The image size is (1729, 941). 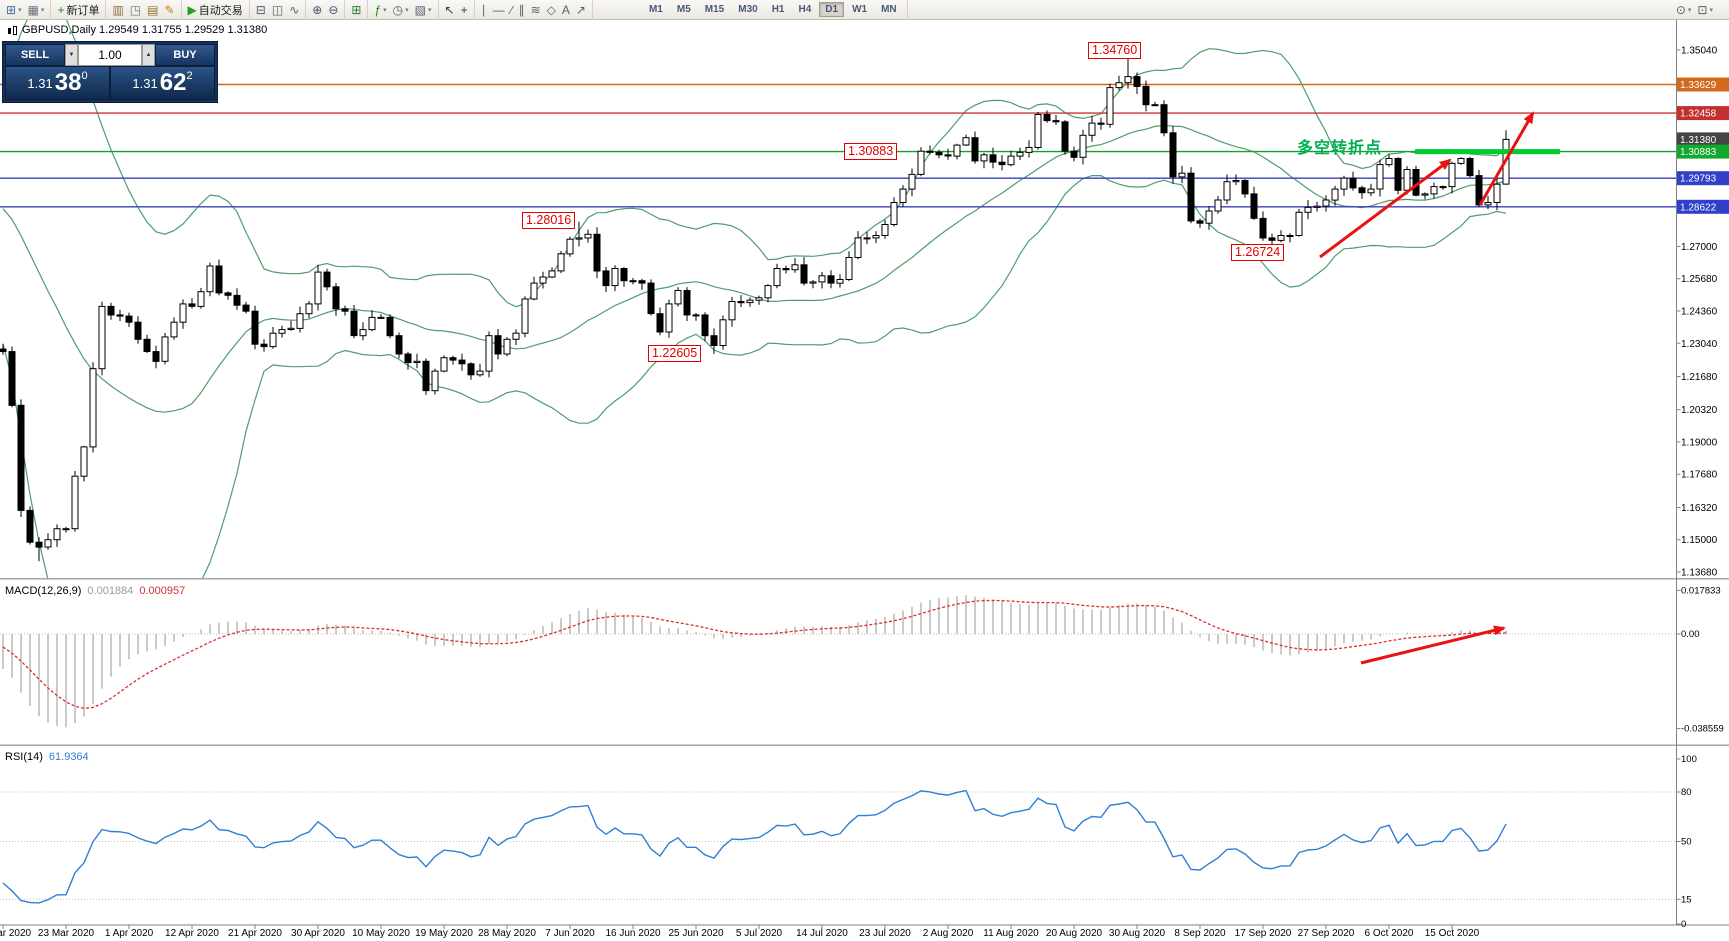 I want to click on autotrading-button: ▶ 自动交易, so click(x=215, y=10).